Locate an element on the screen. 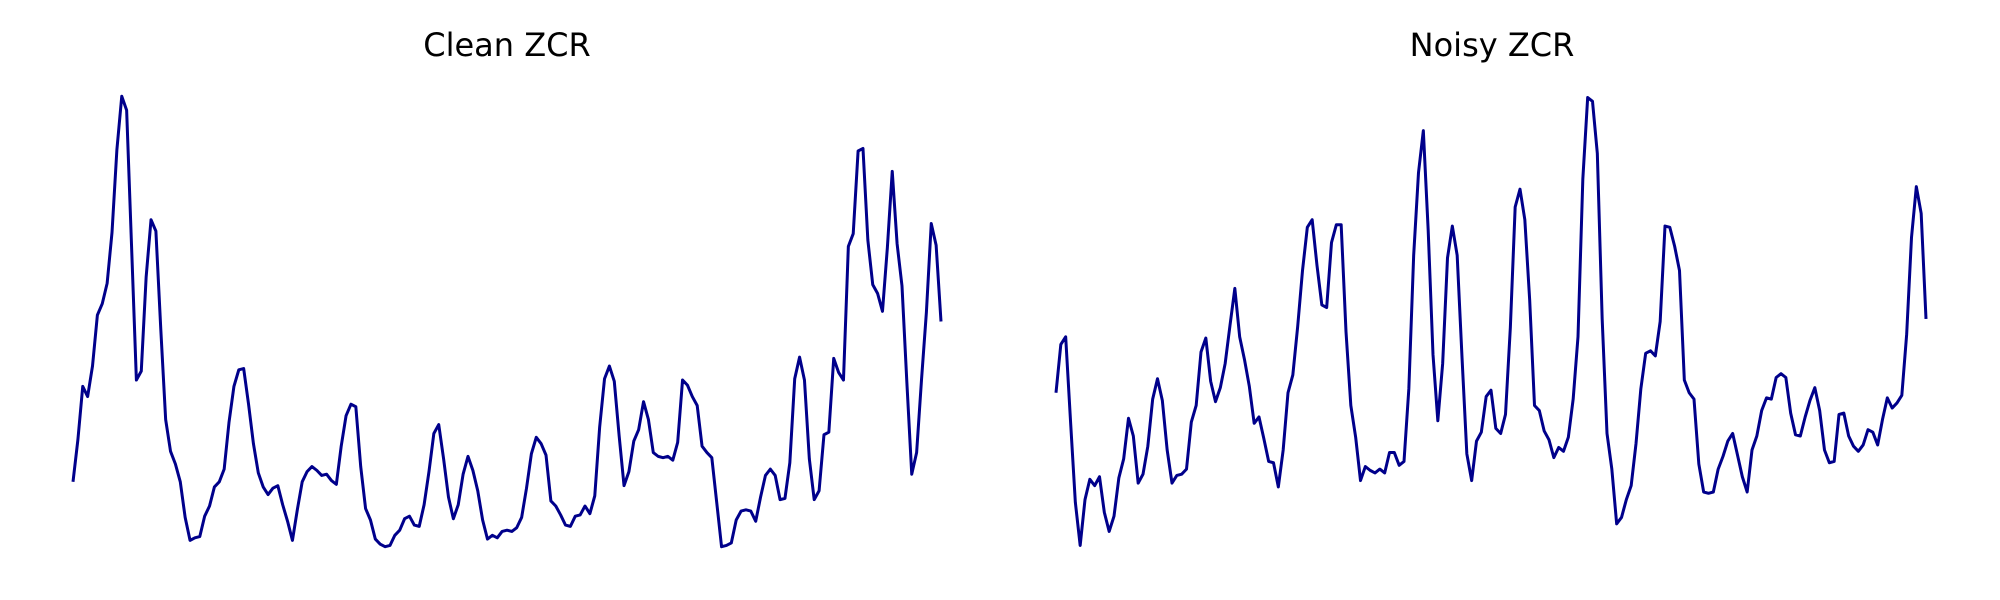 Image resolution: width=2000 pixels, height=600 pixels. chart-title: Noisy ZCR is located at coordinates (1492, 45).